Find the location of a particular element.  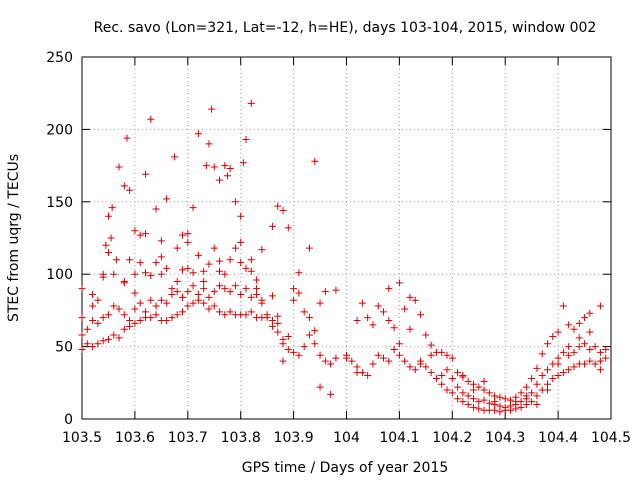

x-axis-label: GPS time / Days of year 2015 is located at coordinates (345, 468).